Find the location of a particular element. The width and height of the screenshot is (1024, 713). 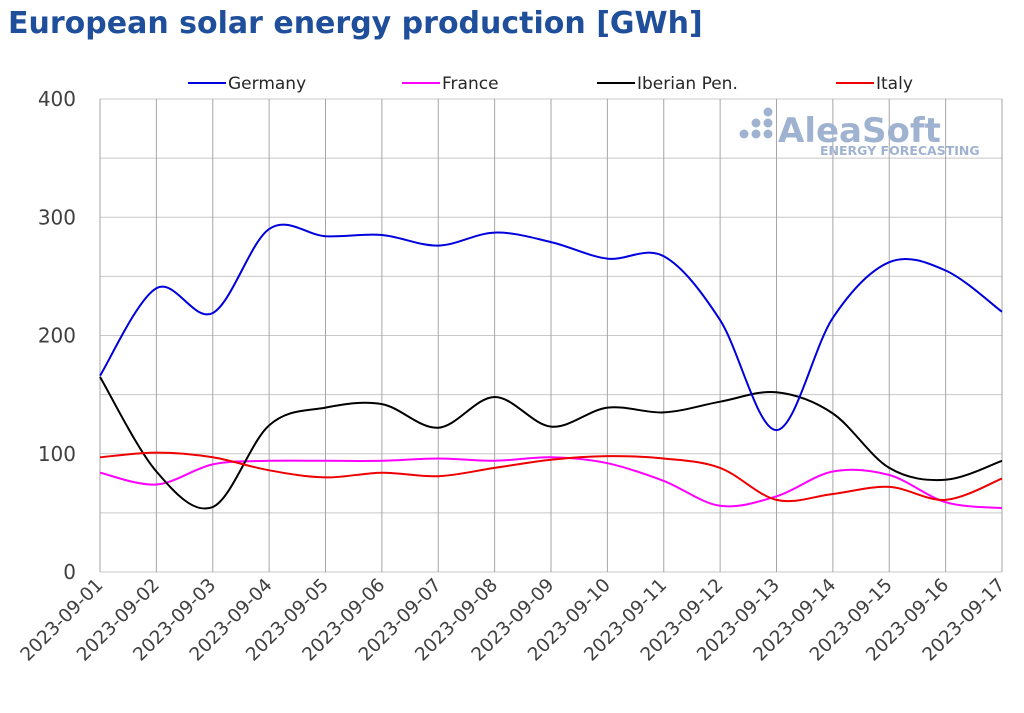

legend-label-iberian-pen: Iberian Pen. is located at coordinates (687, 84).